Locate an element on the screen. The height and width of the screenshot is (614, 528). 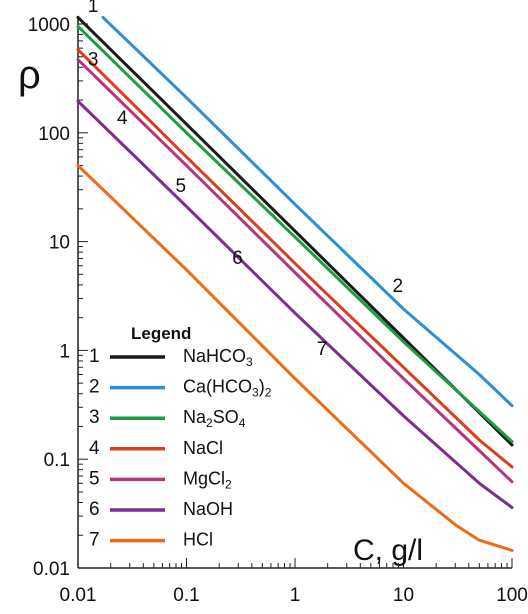
x-axis-title: C, g/l is located at coordinates (388, 550).